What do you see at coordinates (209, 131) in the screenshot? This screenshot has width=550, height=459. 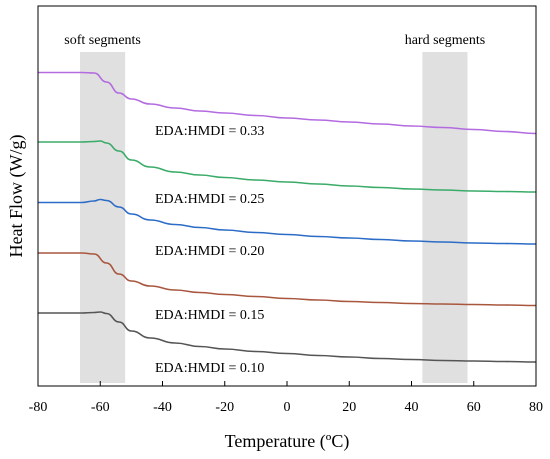 I see `series-label-0: EDA:HMDI = 0.33` at bounding box center [209, 131].